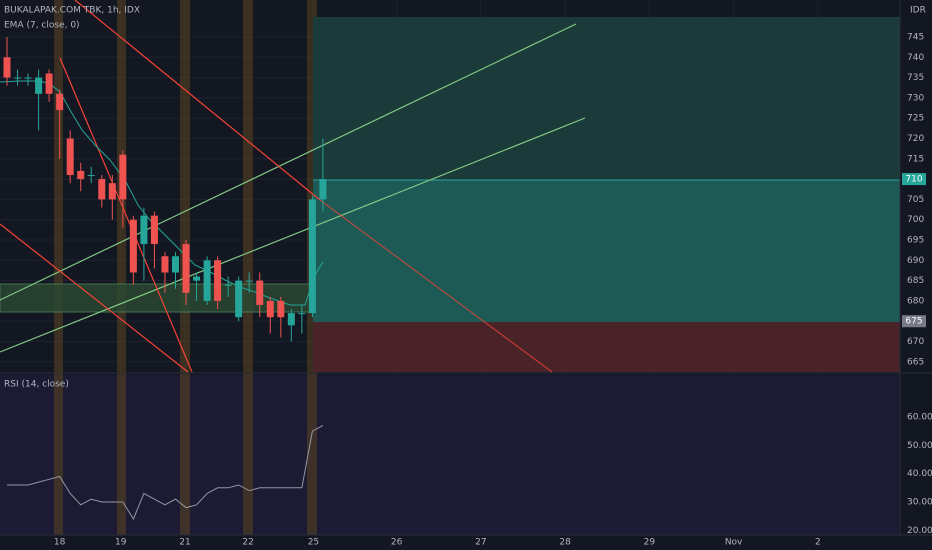 The image size is (932, 550). I want to click on y-tick-label: 730, so click(915, 98).